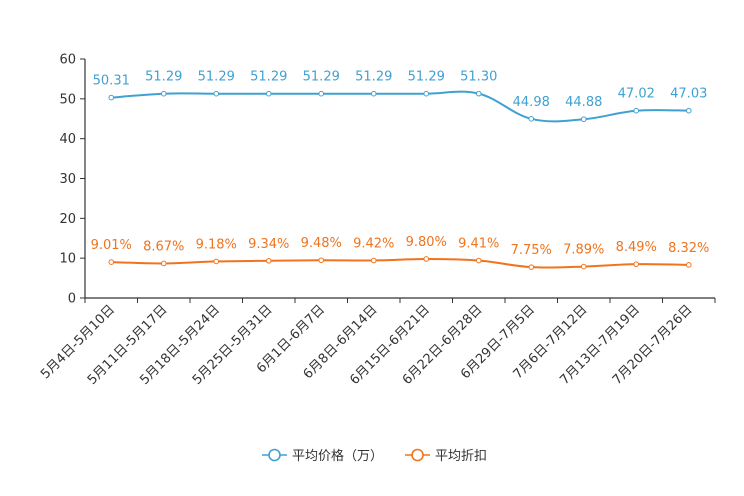  I want to click on data-label: 8.32%, so click(688, 248).